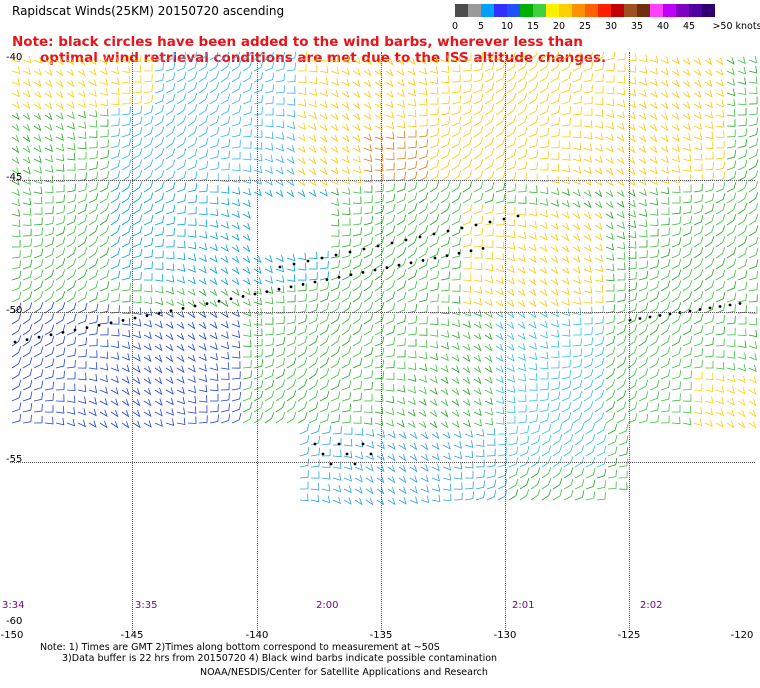  What do you see at coordinates (132, 635) in the screenshot?
I see `lon-label: -145` at bounding box center [132, 635].